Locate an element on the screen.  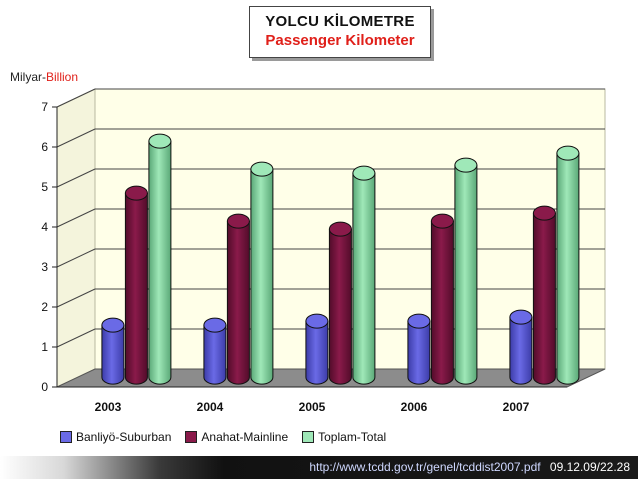
bar-cap-0-2003 is located at coordinates (113, 325).